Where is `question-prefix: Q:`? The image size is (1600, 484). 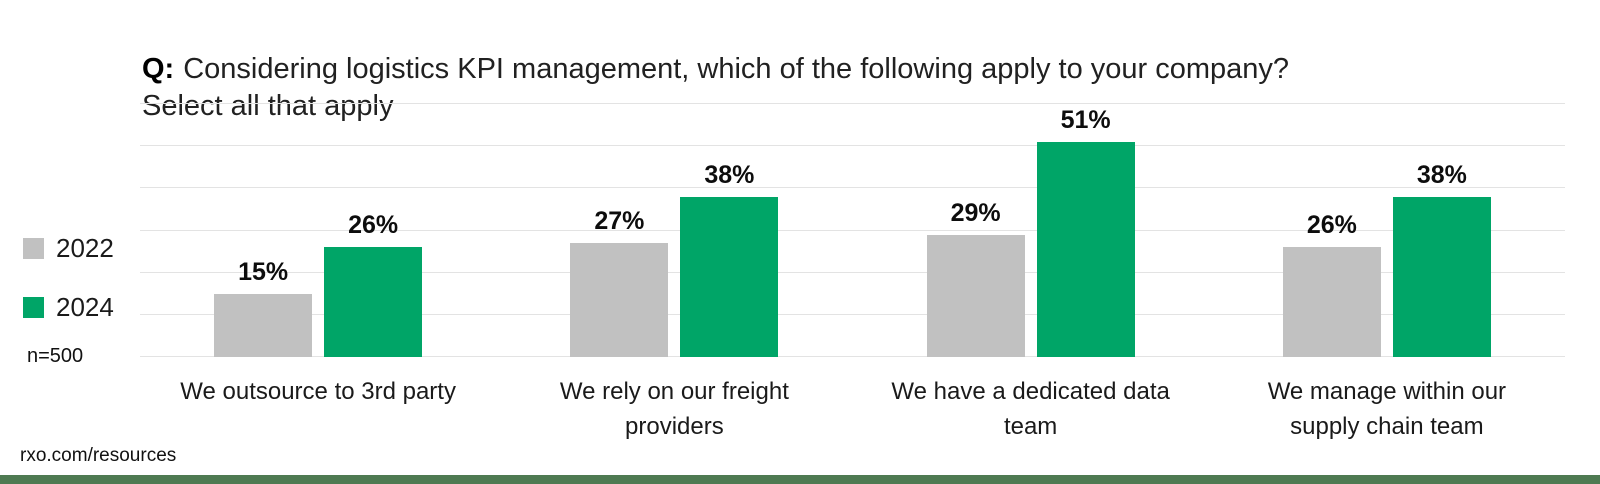 question-prefix: Q: is located at coordinates (158, 69).